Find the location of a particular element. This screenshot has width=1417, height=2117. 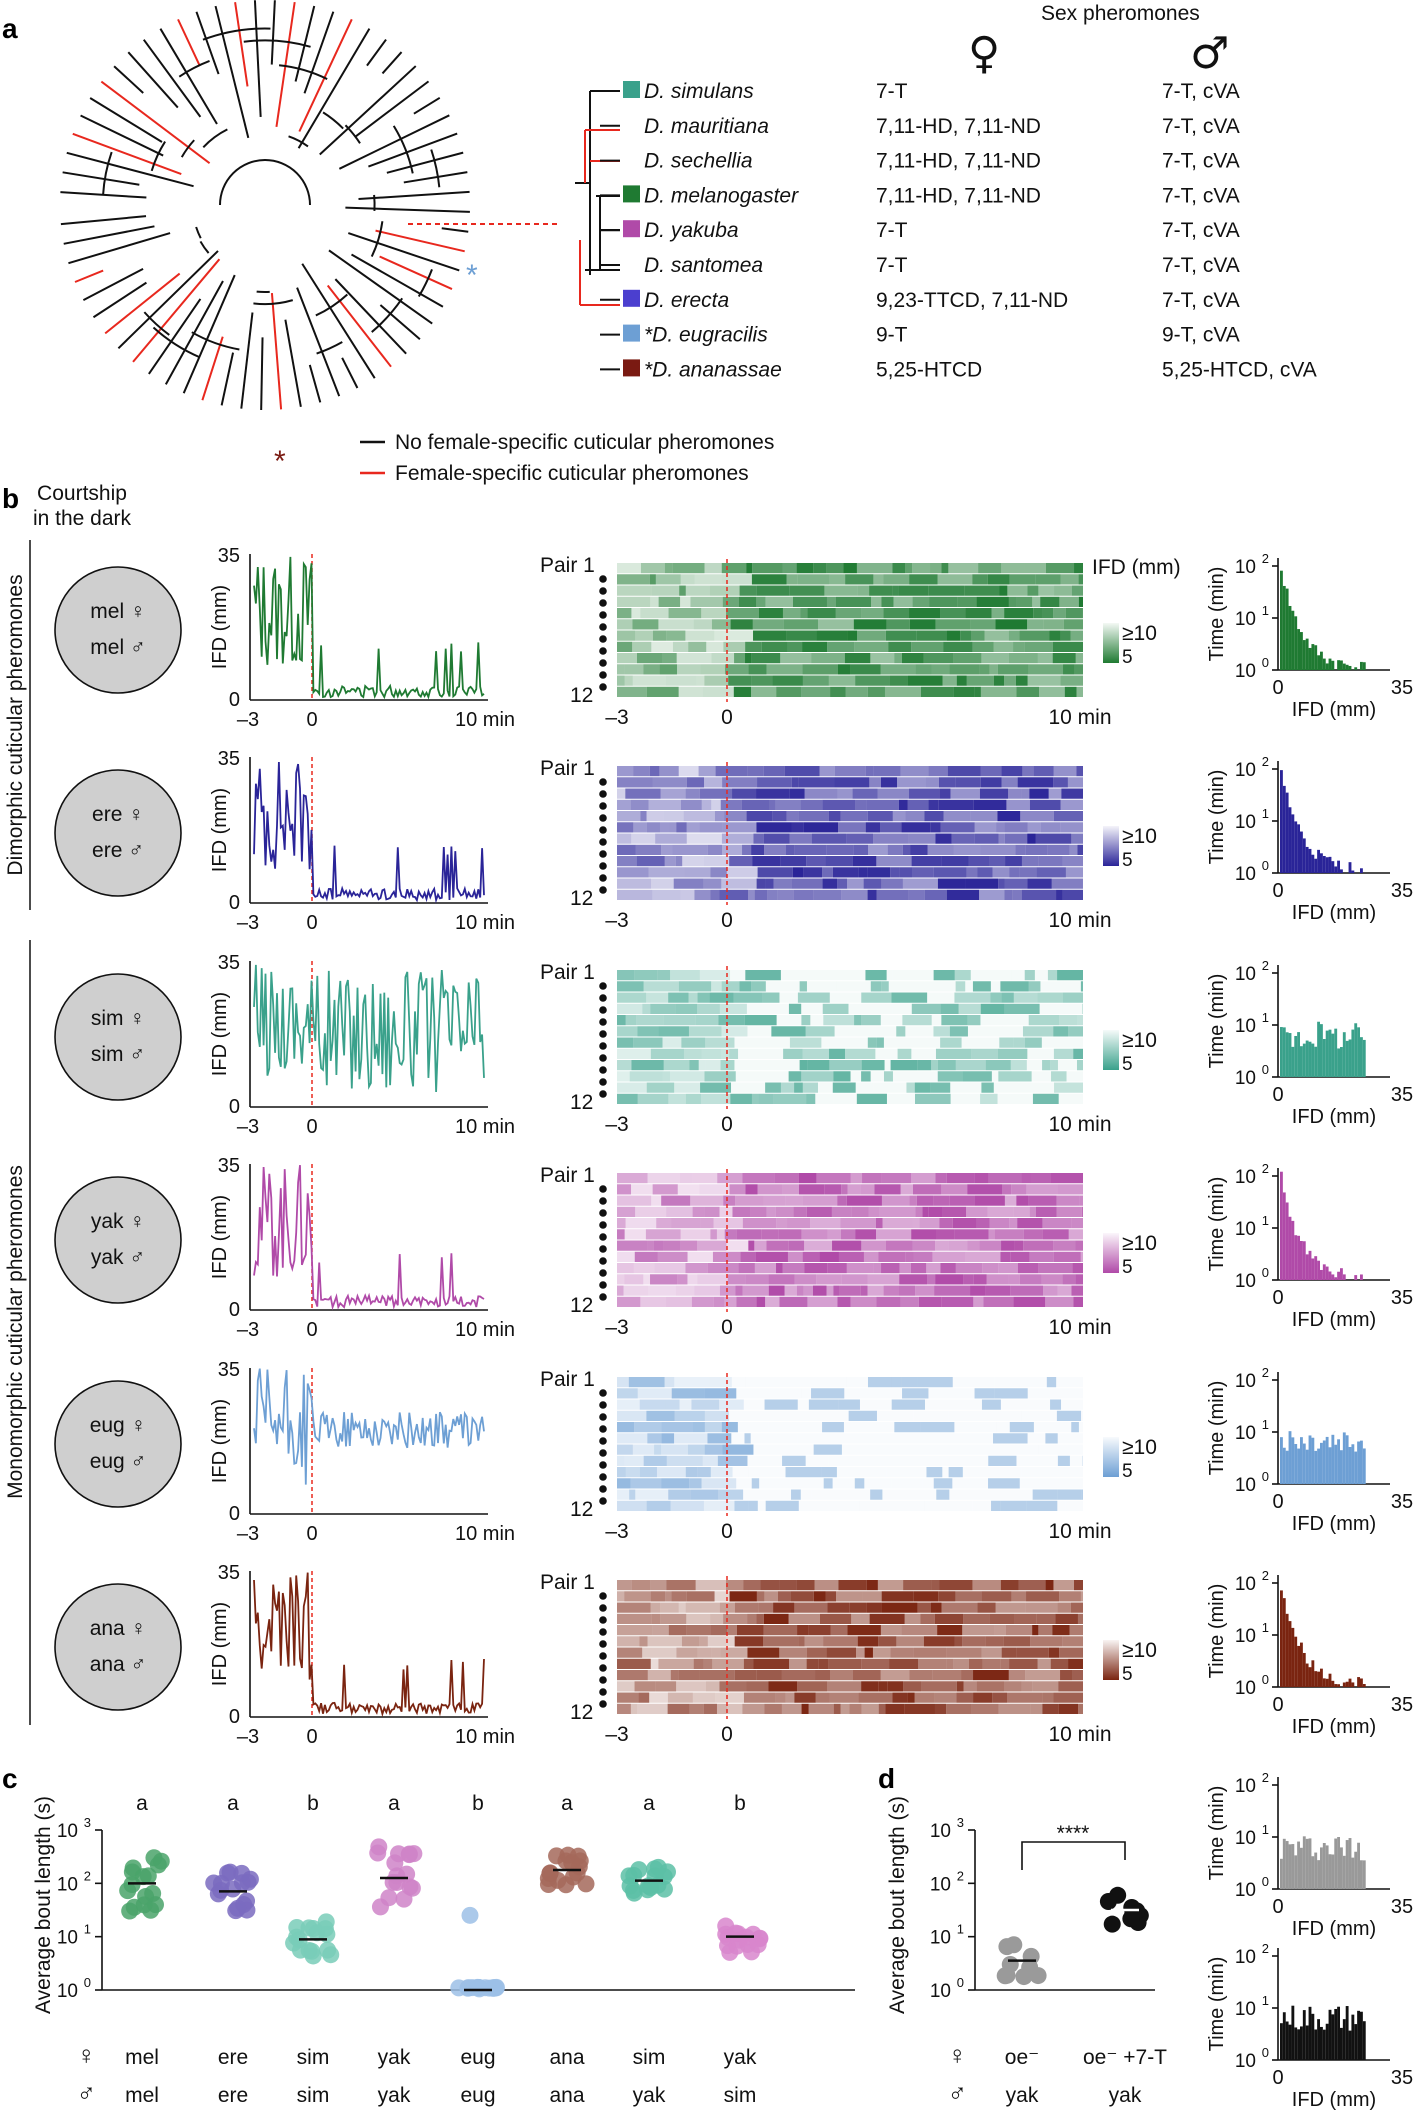

colorbar is located at coordinates (1111, 643).